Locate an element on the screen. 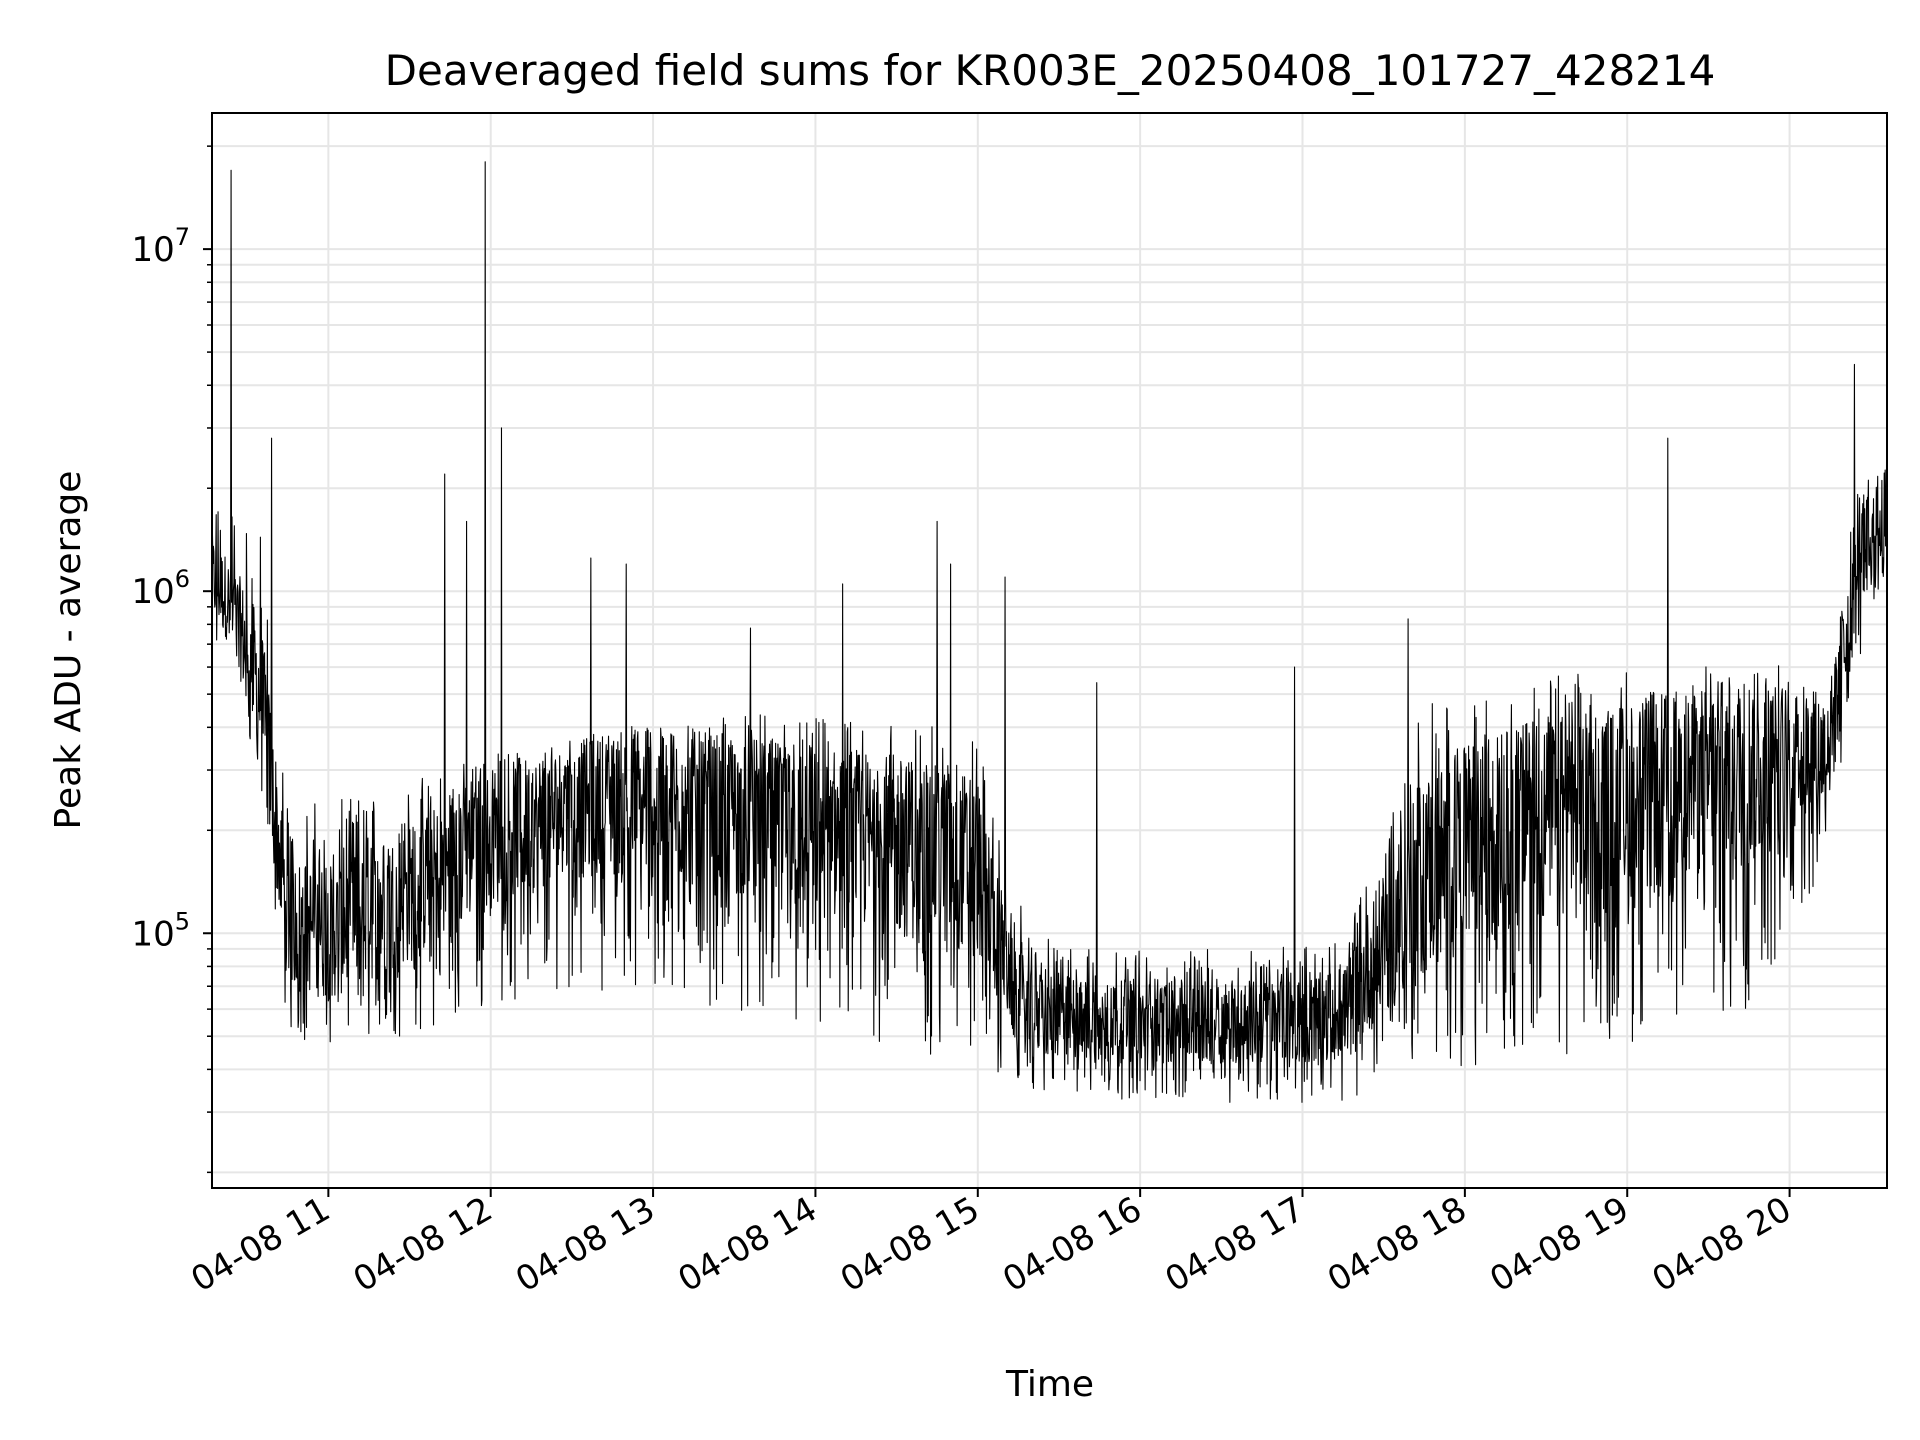  y-axis-ticks: 10⁵ 10⁶ 10⁷ is located at coordinates (171, 659).